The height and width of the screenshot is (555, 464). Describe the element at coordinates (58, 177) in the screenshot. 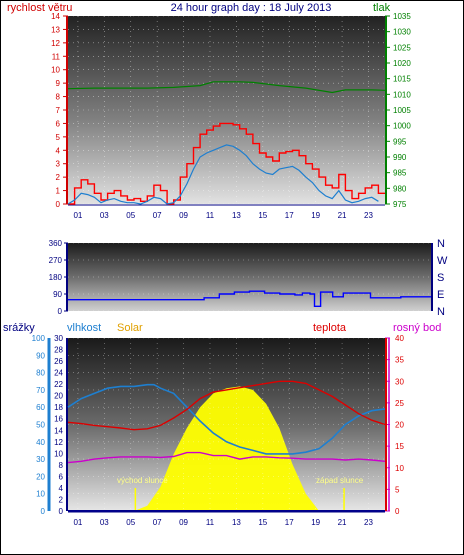

I see `y-tick-label: 2` at that location.